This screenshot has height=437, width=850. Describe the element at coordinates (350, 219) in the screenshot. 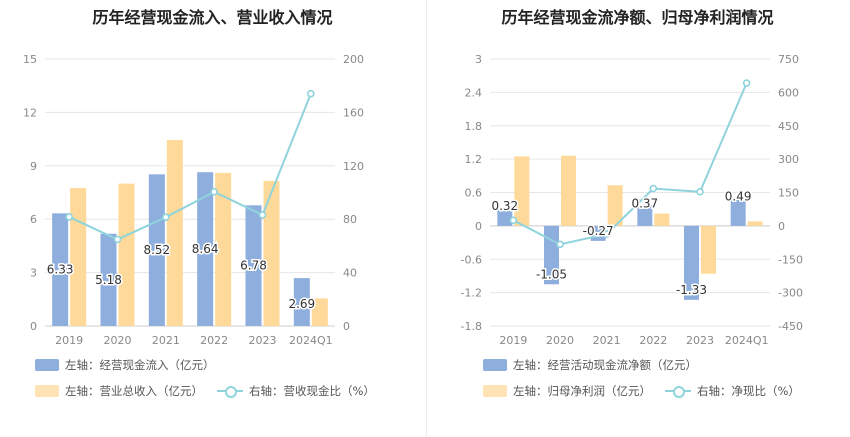

I see `right-axis-tick-label: 80` at that location.